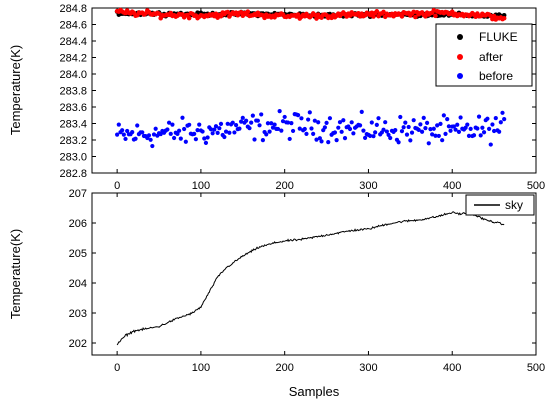  Describe the element at coordinates (498, 37) in the screenshot. I see `legend-label-fluke: FLUKE` at that location.